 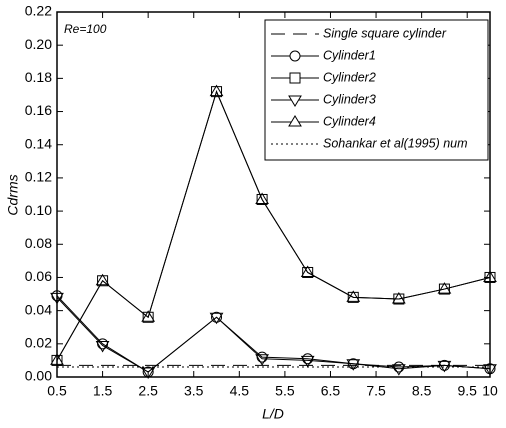 What do you see at coordinates (38, 276) in the screenshot?
I see `y-tick-label: 0.06` at bounding box center [38, 276].